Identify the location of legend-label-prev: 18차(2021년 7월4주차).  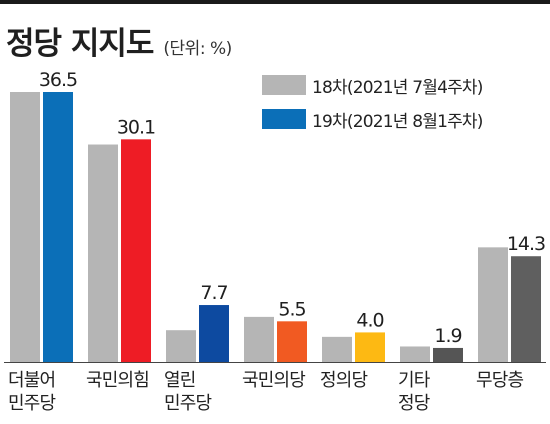
(397, 87).